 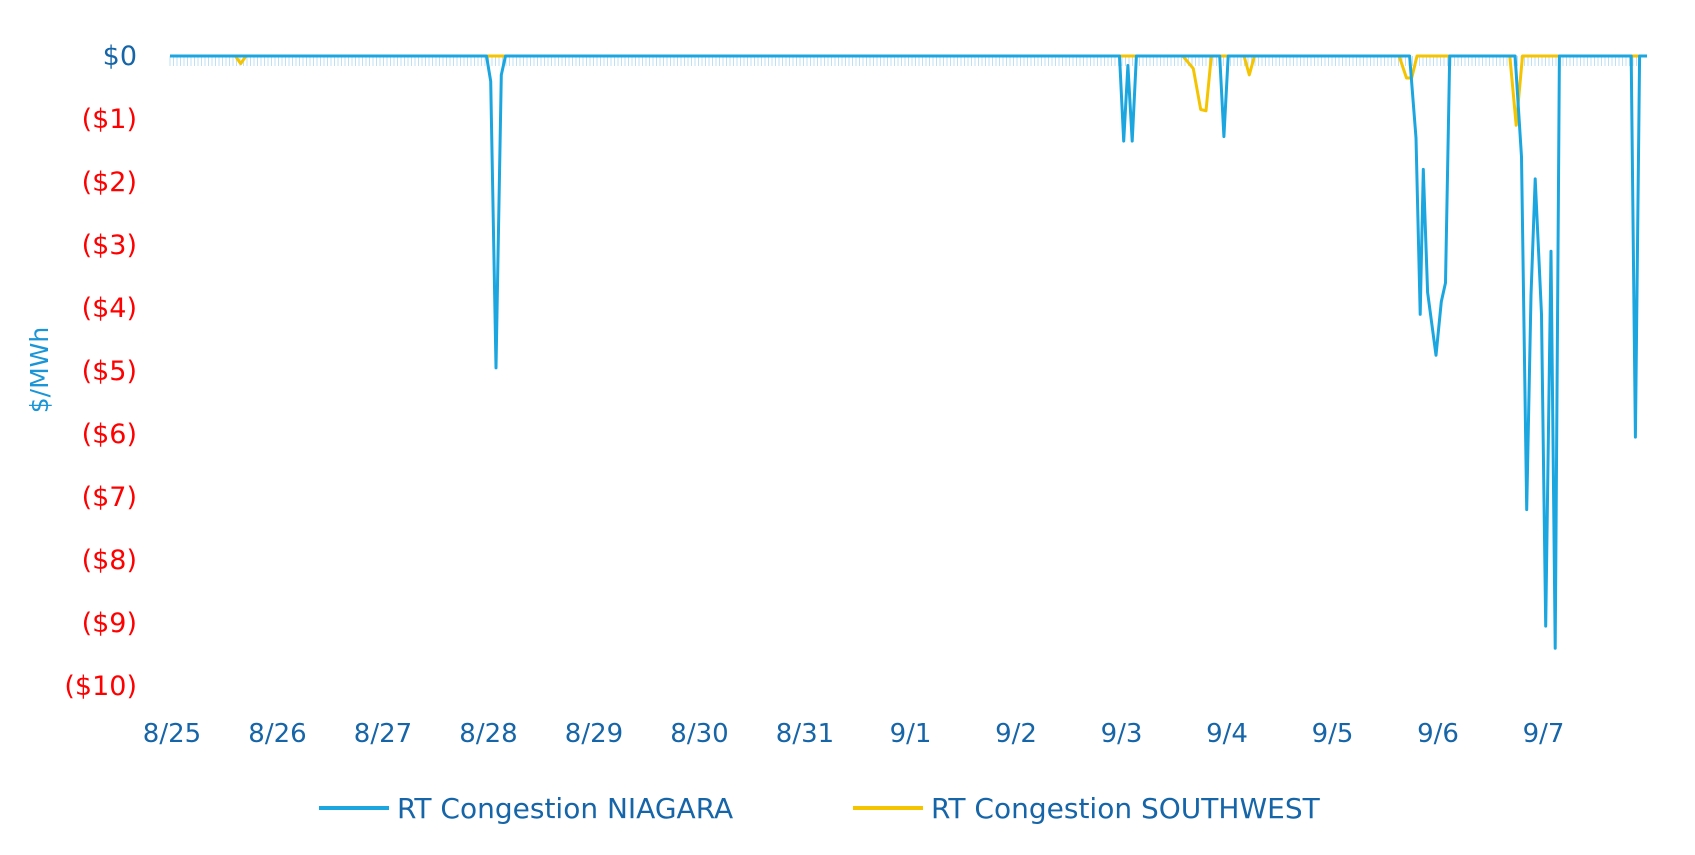 I want to click on y-tick-label: ($8), so click(x=109, y=560).